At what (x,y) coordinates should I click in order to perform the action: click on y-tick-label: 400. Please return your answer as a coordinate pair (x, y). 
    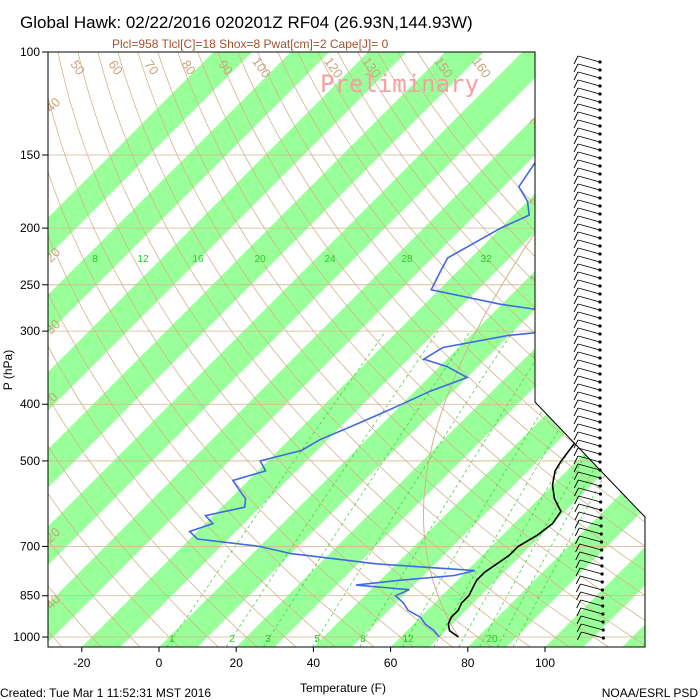
    Looking at the image, I should click on (30, 404).